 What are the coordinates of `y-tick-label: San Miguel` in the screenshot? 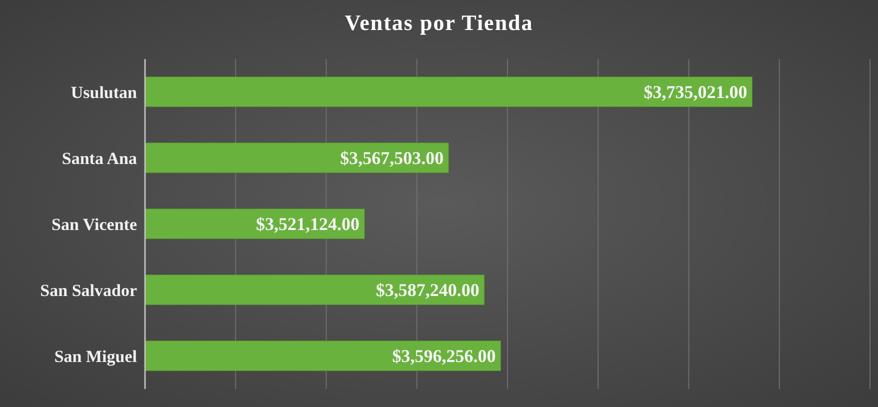 It's located at (96, 356).